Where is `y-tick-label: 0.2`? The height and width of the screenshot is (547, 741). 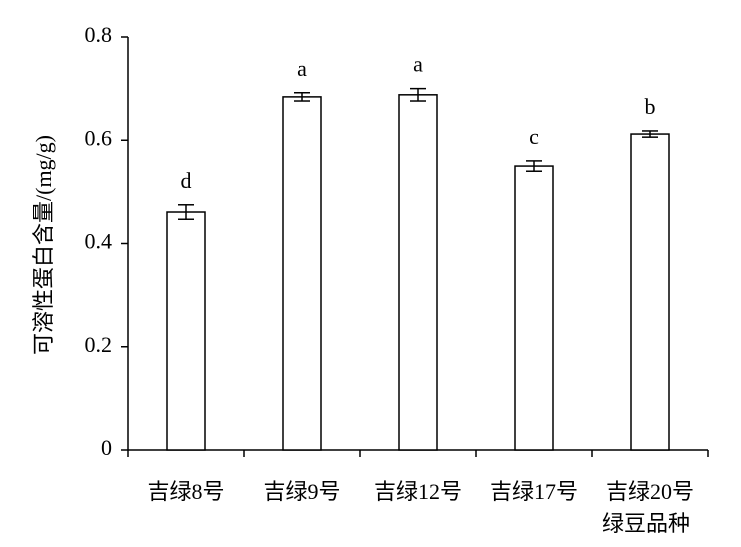 y-tick-label: 0.2 is located at coordinates (99, 344).